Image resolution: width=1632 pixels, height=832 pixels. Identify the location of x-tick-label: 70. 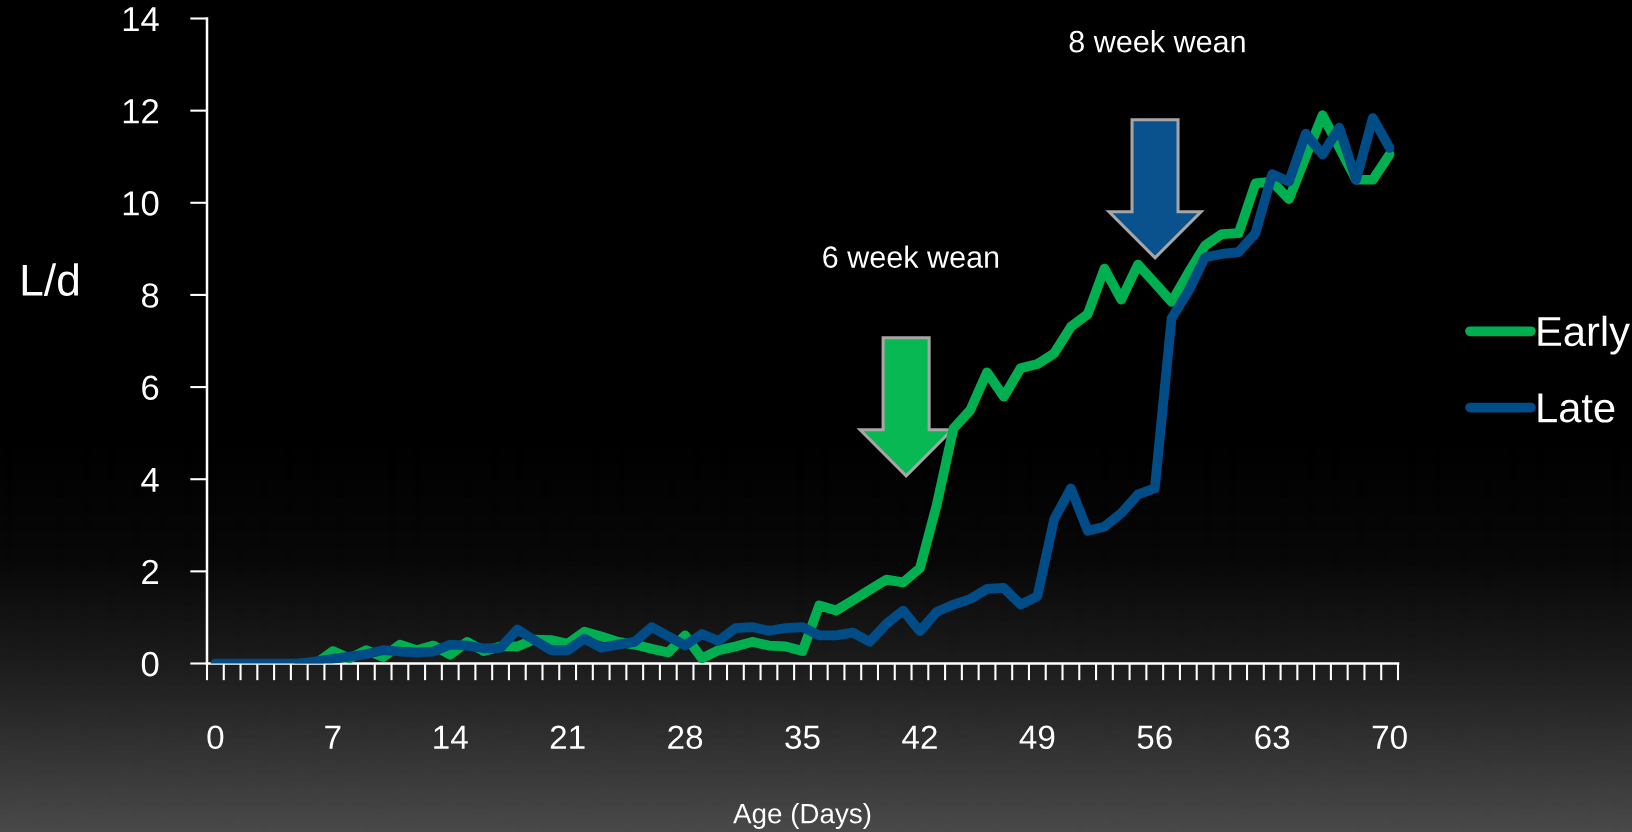
(1389, 737).